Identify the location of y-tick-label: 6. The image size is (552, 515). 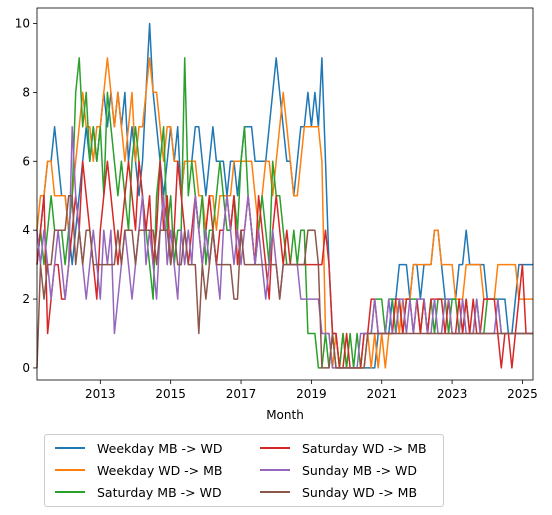
(26, 161).